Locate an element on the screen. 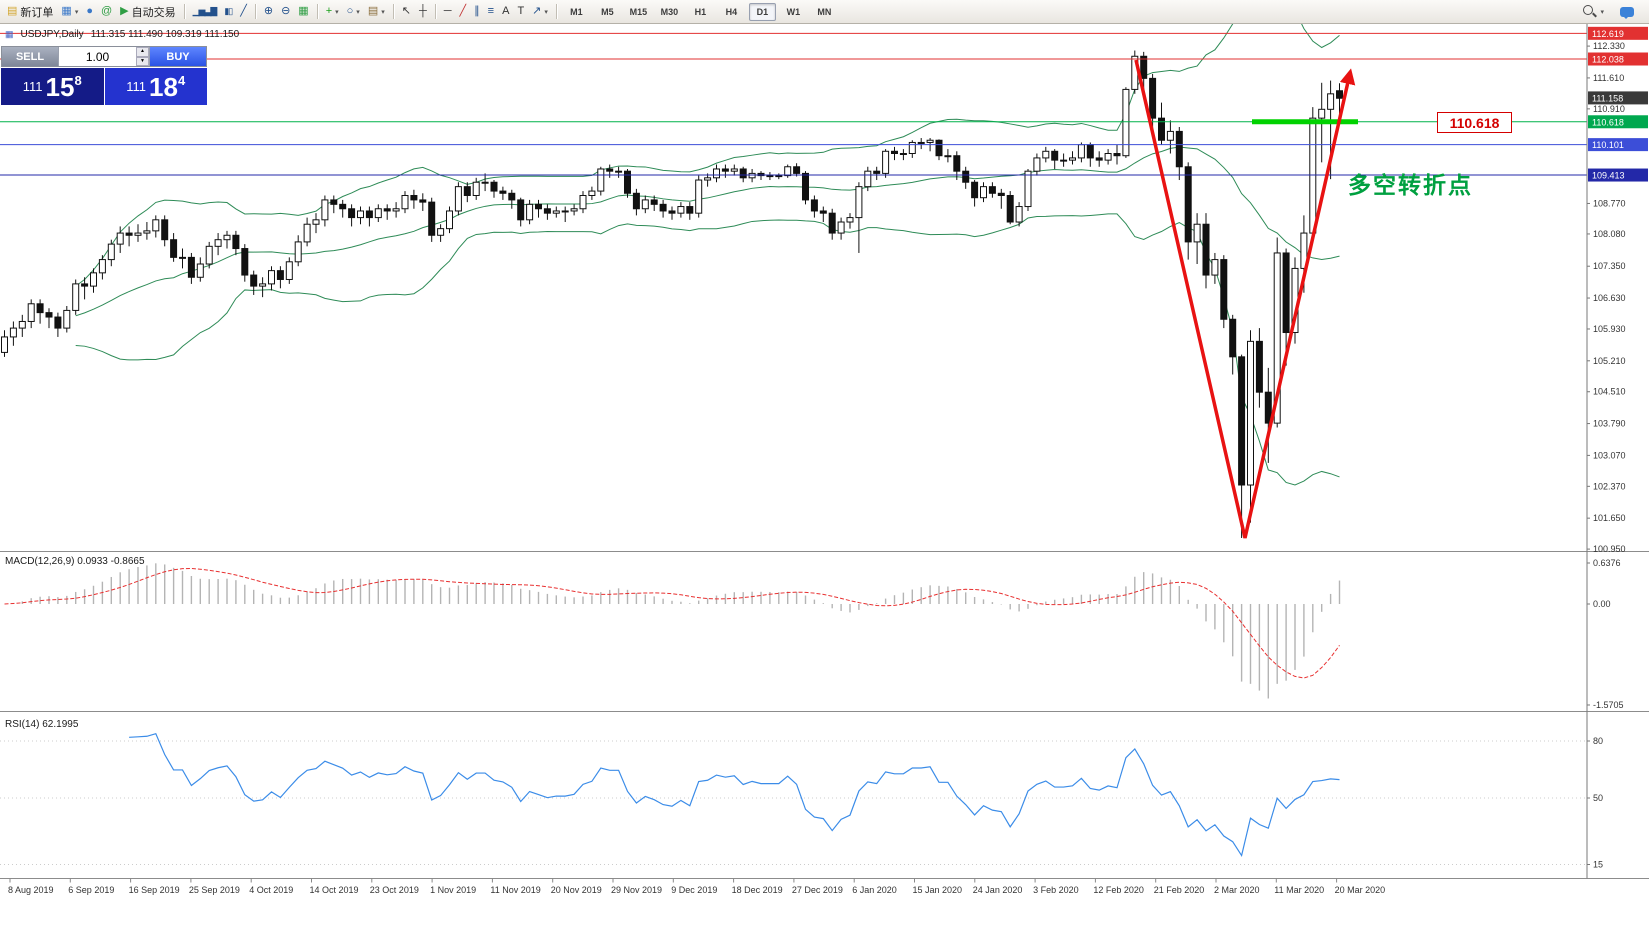 Image resolution: width=1649 pixels, height=947 pixels. date-tick: 4 Oct 2019 is located at coordinates (271, 890).